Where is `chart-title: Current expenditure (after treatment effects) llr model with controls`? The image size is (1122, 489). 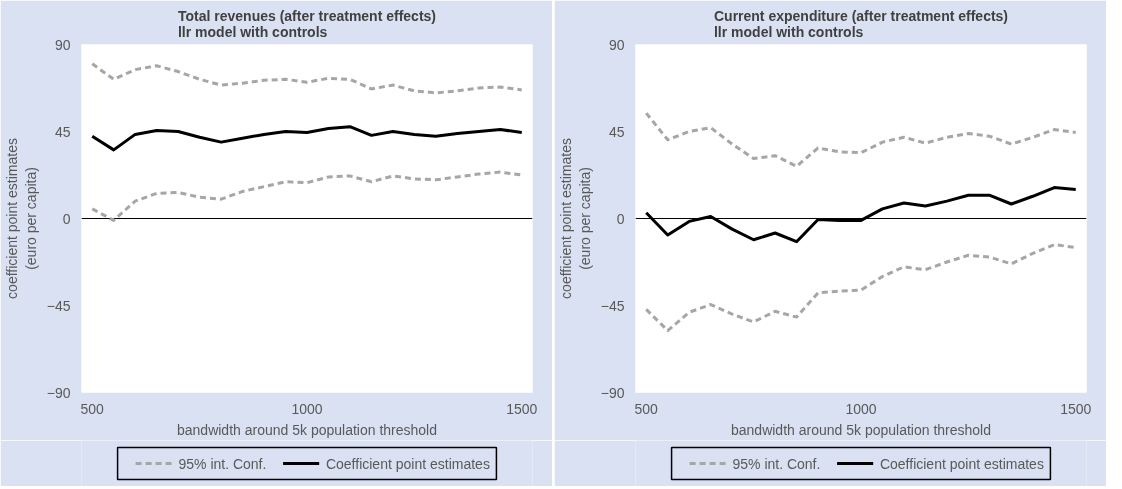
chart-title: Current expenditure (after treatment effects) llr model with controls is located at coordinates (861, 23).